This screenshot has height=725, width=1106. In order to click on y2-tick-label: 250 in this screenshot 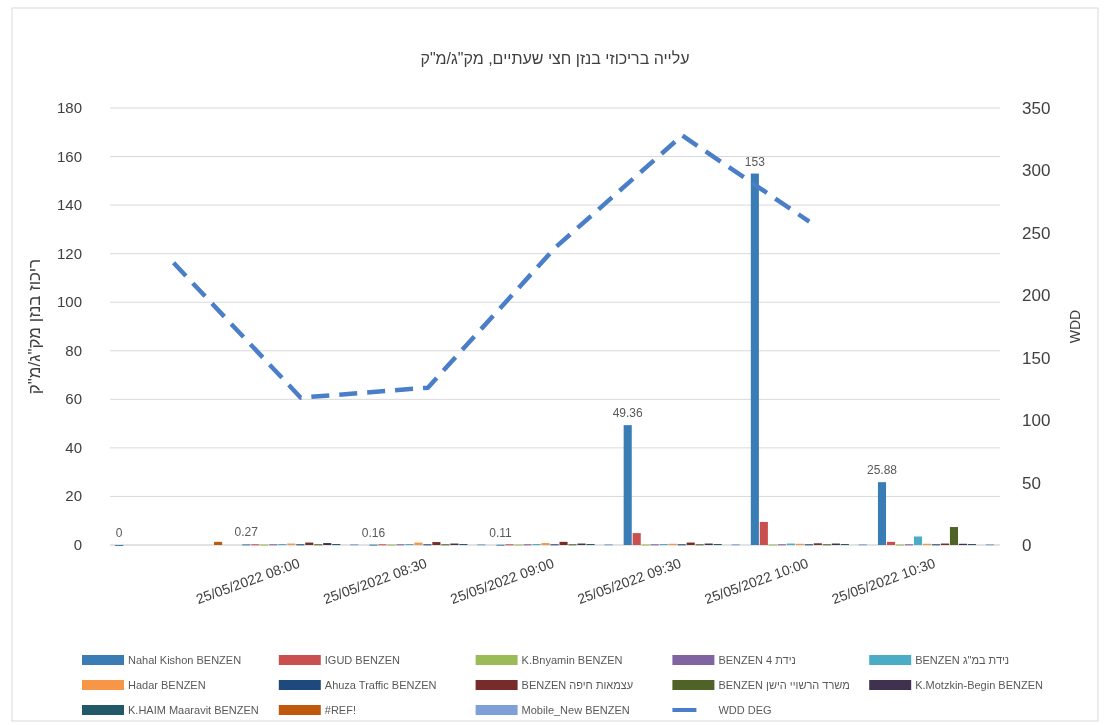, I will do `click(1036, 233)`.